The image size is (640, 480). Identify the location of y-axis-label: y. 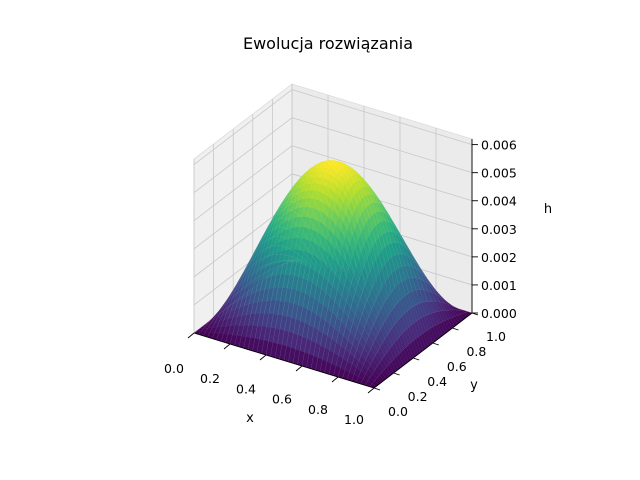
(474, 385).